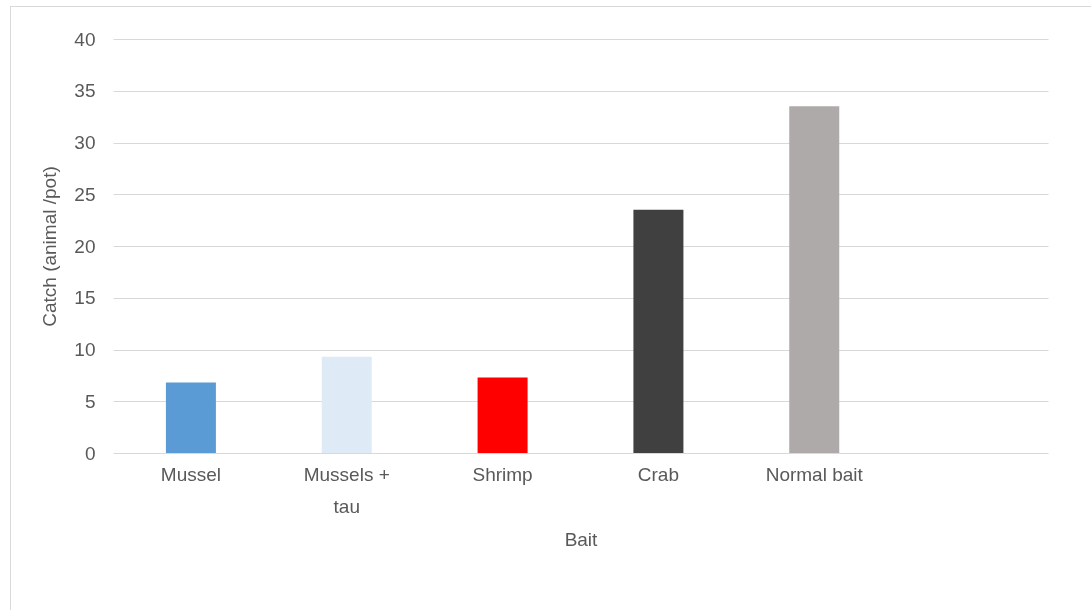 The width and height of the screenshot is (1091, 610). What do you see at coordinates (658, 474) in the screenshot?
I see `x-tick-label: Crab` at bounding box center [658, 474].